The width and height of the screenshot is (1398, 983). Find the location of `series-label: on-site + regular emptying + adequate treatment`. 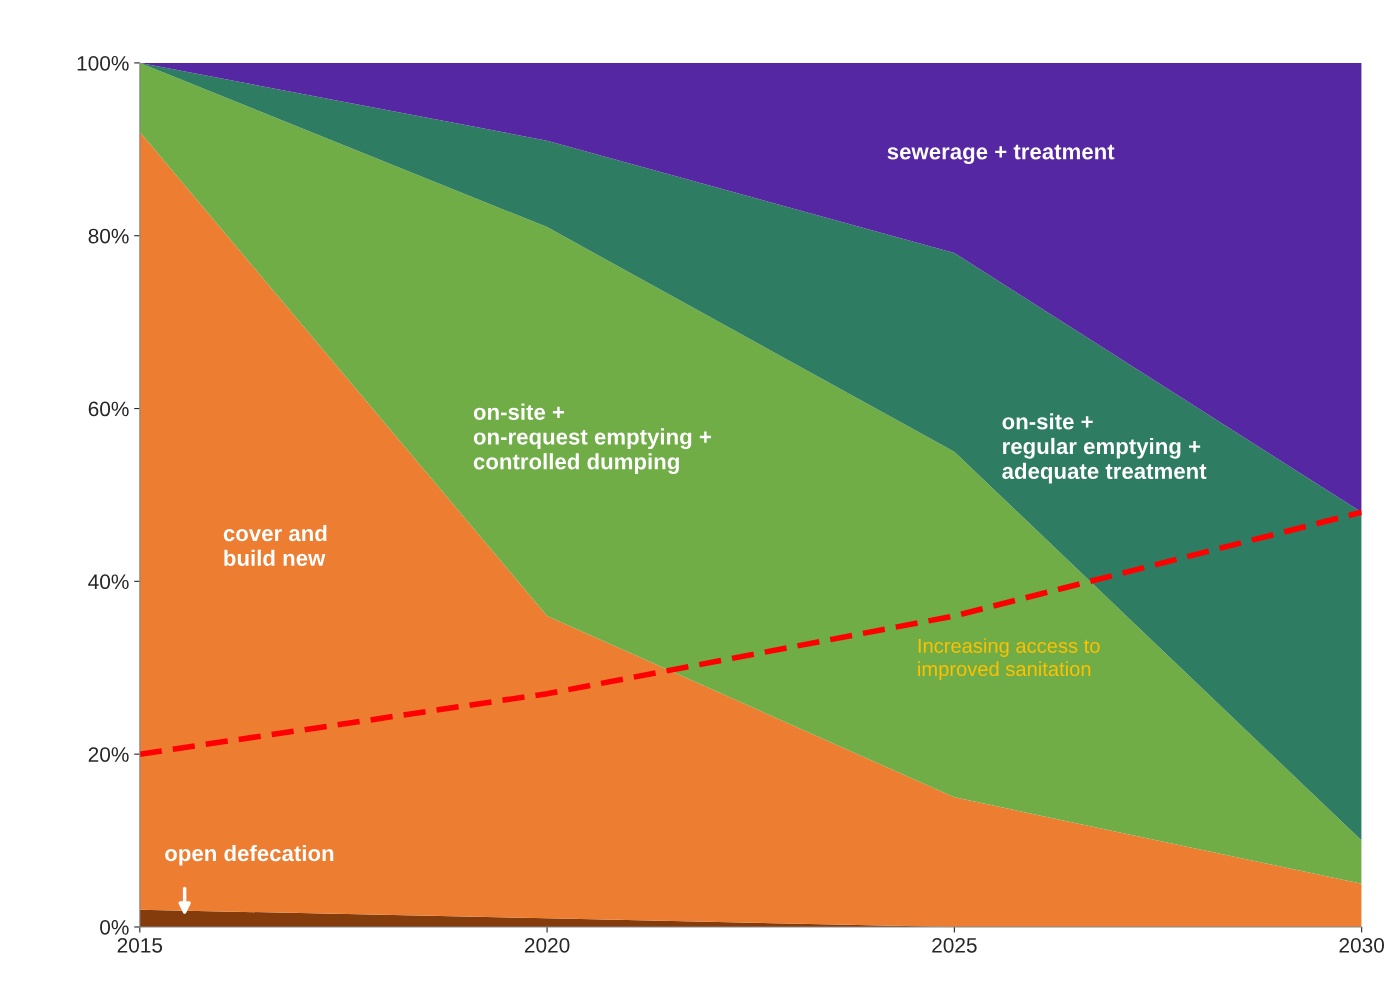

series-label: on-site + regular emptying + adequate treatment is located at coordinates (1104, 448).